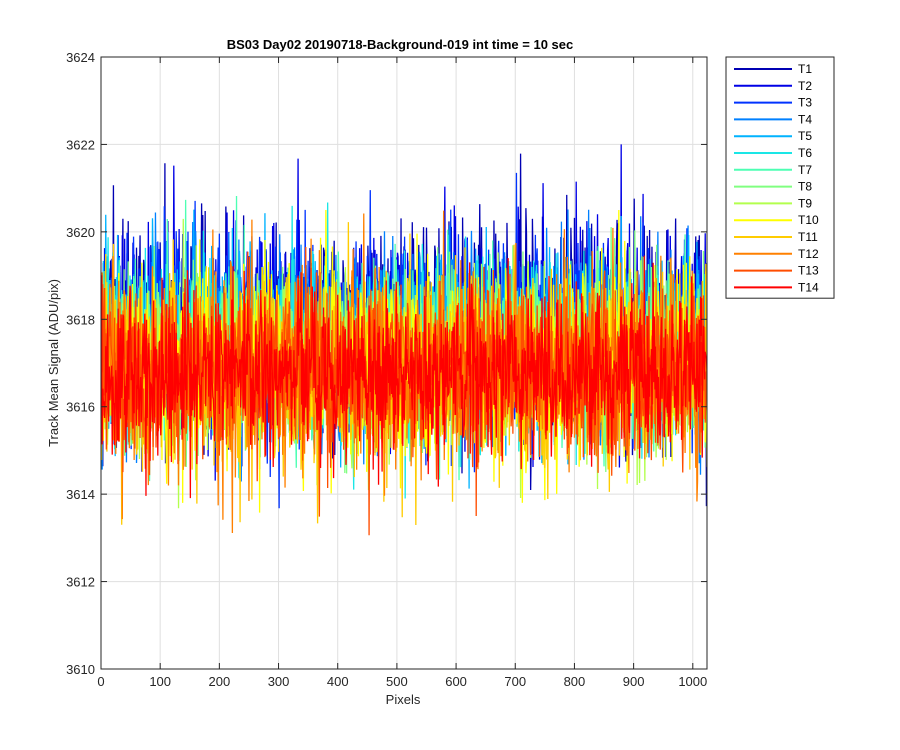 This screenshot has height=750, width=900. What do you see at coordinates (80, 669) in the screenshot?
I see `y-tick-label: 3610` at bounding box center [80, 669].